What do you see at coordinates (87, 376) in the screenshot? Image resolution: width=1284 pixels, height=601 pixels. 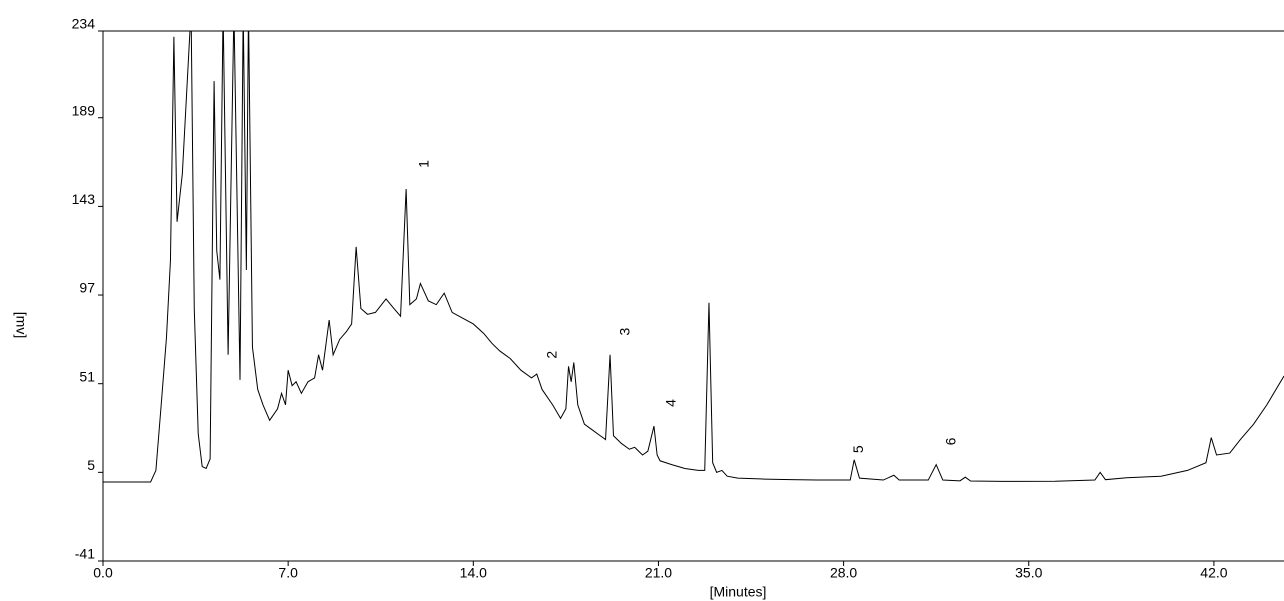 I see `y-tick-label: 51` at bounding box center [87, 376].